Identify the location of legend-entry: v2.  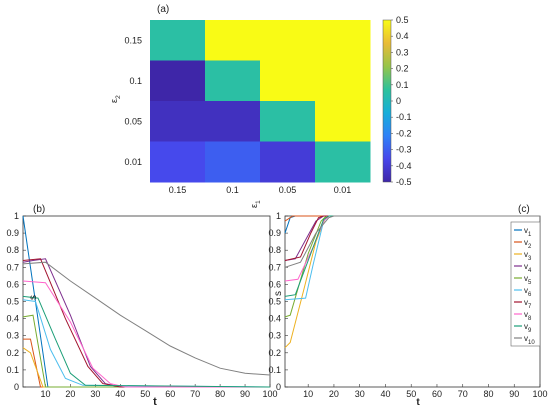
(528, 244).